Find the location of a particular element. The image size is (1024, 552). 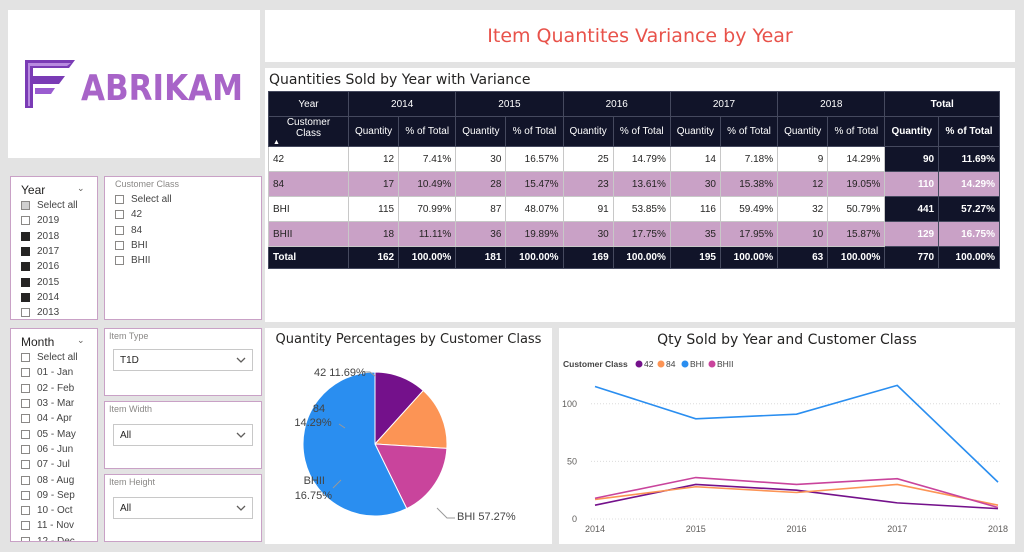

slicer-item: 09 - Sep is located at coordinates (59, 495).